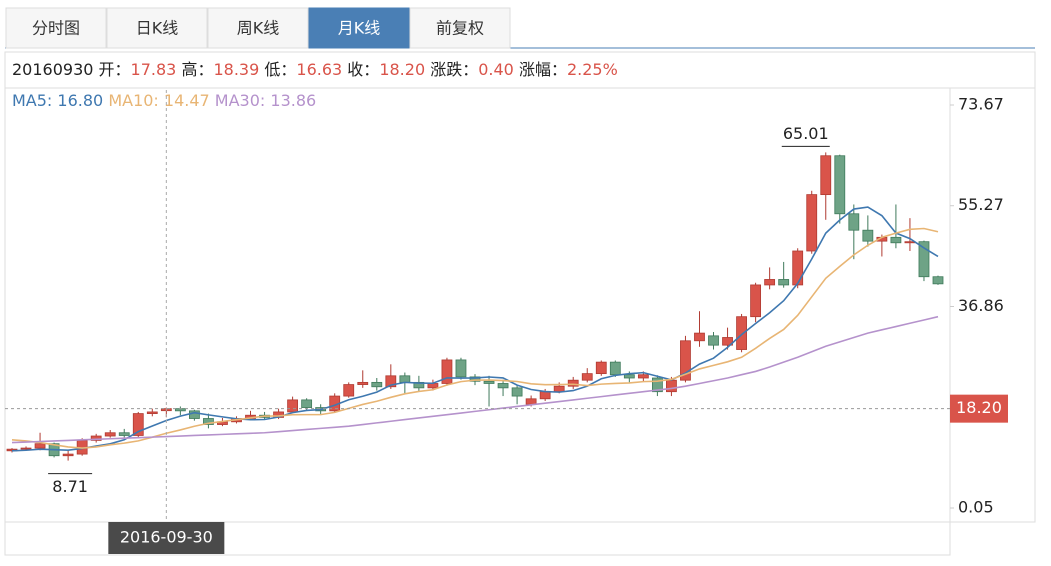 This screenshot has height=566, width=1051. Describe the element at coordinates (115, 69) in the screenshot. I see `quote-key: 开：` at that location.